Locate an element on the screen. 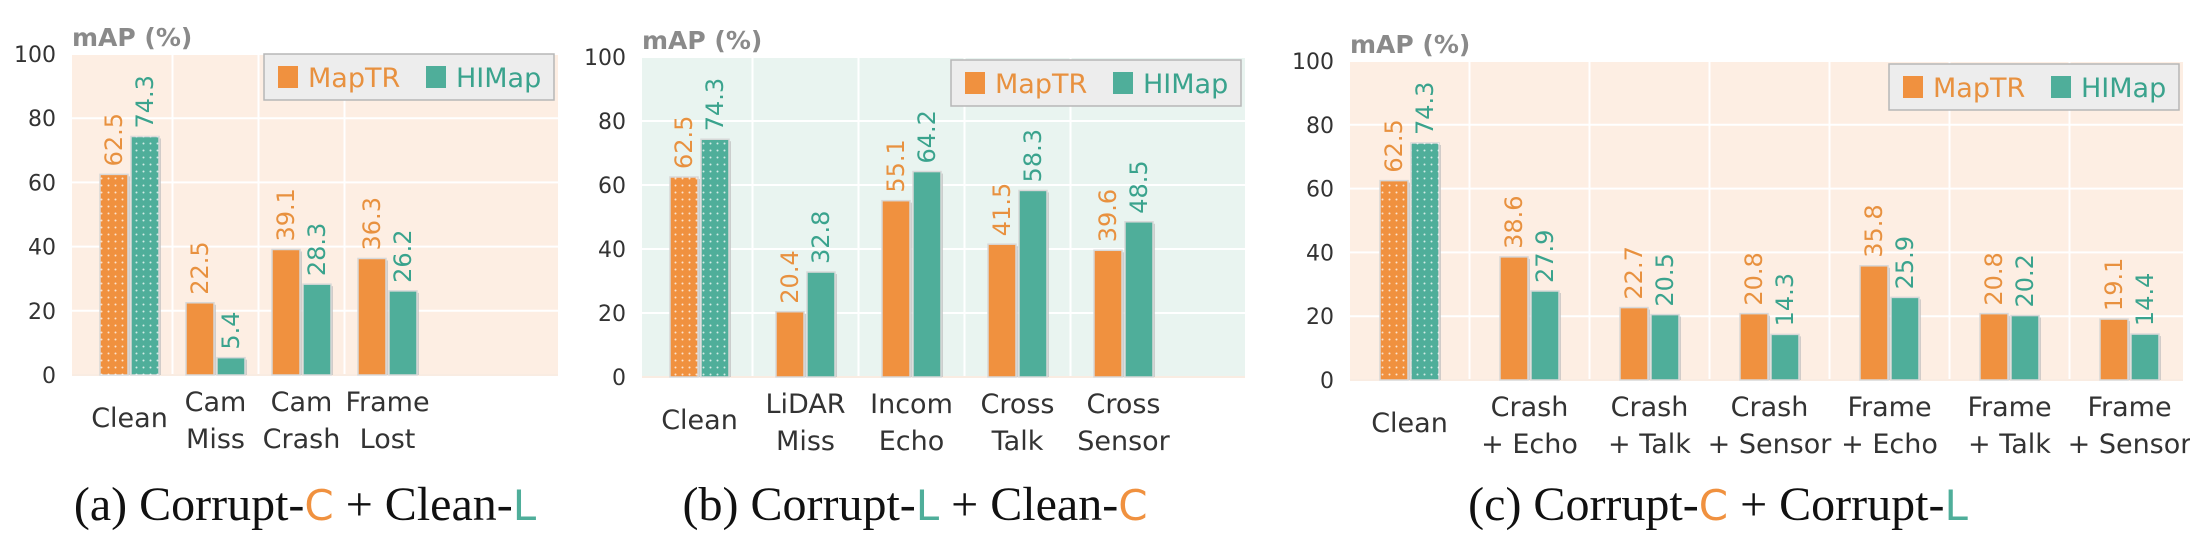 The width and height of the screenshot is (2190, 548). data-label: 20.2 is located at coordinates (2025, 280).